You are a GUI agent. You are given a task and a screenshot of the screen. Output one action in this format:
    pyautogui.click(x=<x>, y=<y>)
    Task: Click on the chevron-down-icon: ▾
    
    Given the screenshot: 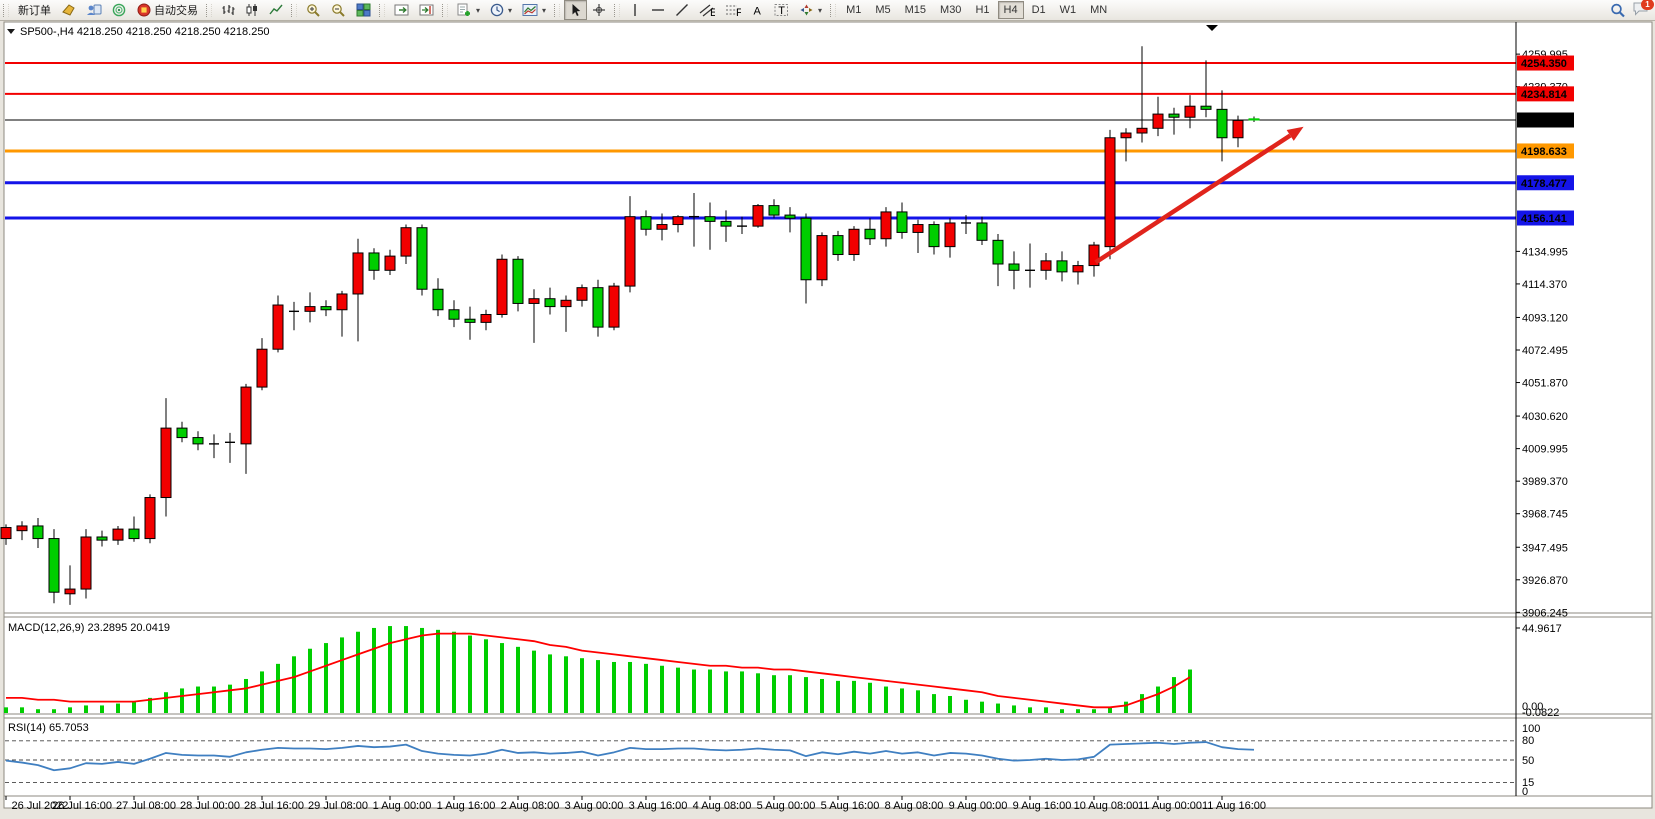 What is the action you would take?
    pyautogui.click(x=510, y=10)
    